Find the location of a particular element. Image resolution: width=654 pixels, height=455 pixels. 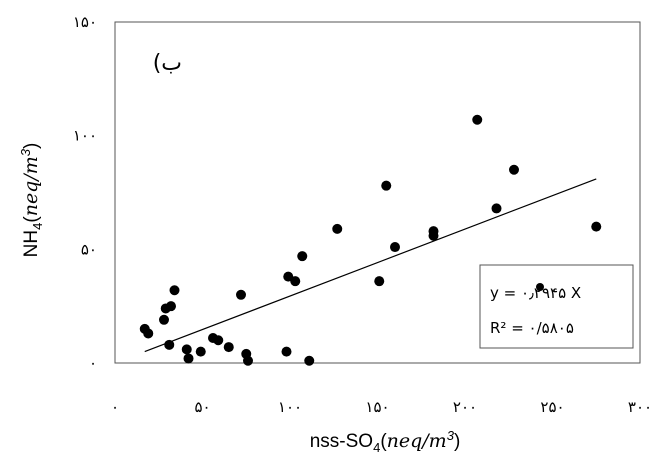

y-tick-label-0: ۰ is located at coordinates (93, 363).